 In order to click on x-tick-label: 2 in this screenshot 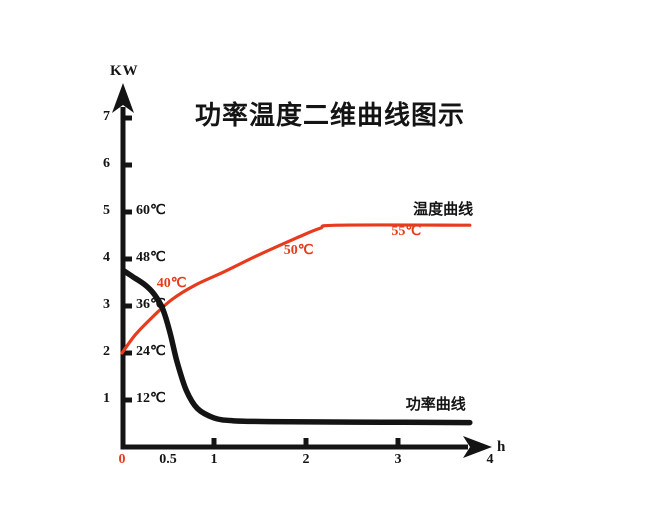, I will do `click(306, 459)`.